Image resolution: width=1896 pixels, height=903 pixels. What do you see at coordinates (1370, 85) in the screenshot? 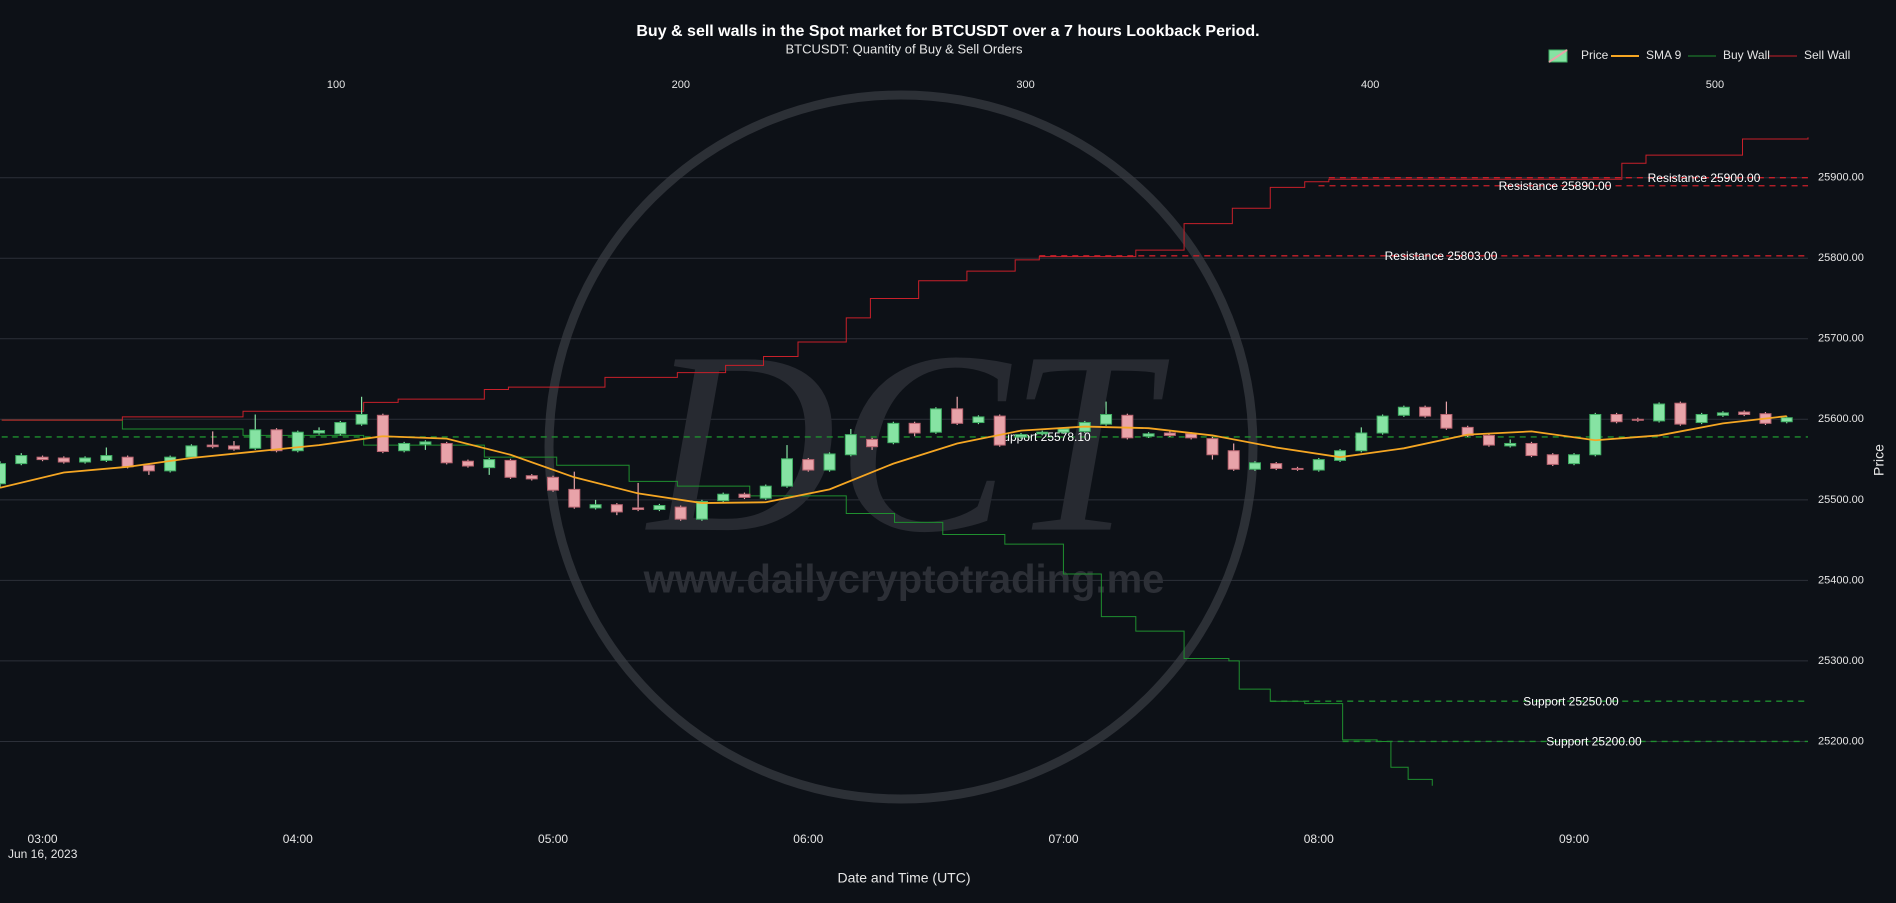
I see `x2-tick-label: 400` at bounding box center [1370, 85].